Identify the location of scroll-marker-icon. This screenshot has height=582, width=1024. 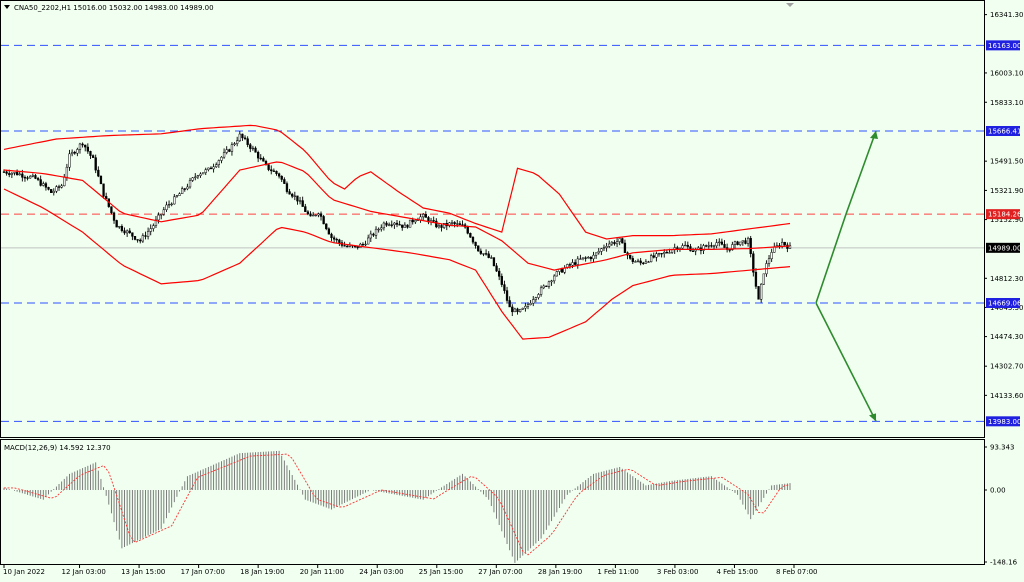
(790, 5).